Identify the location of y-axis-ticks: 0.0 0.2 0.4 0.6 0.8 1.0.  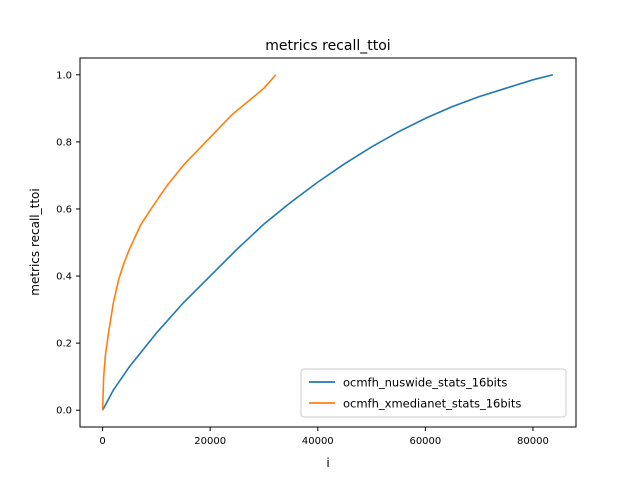
(68, 243).